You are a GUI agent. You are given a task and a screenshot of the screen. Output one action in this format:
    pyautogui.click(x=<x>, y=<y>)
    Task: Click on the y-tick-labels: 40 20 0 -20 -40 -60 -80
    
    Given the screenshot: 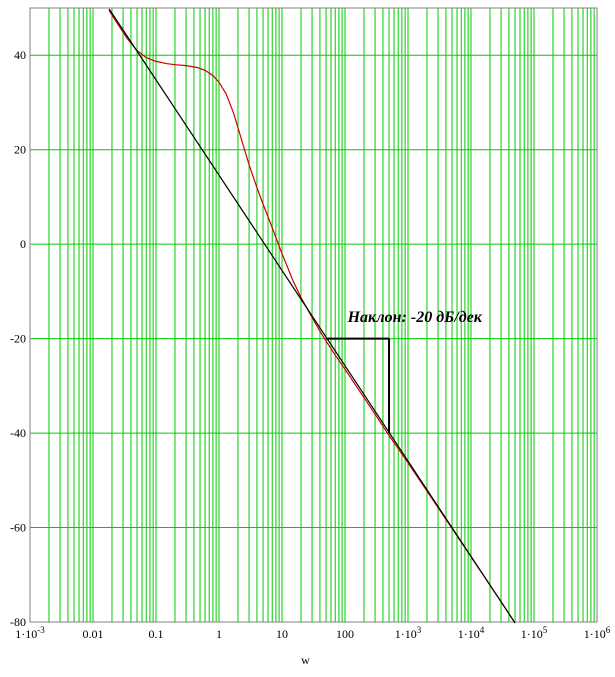 What is the action you would take?
    pyautogui.click(x=18, y=338)
    